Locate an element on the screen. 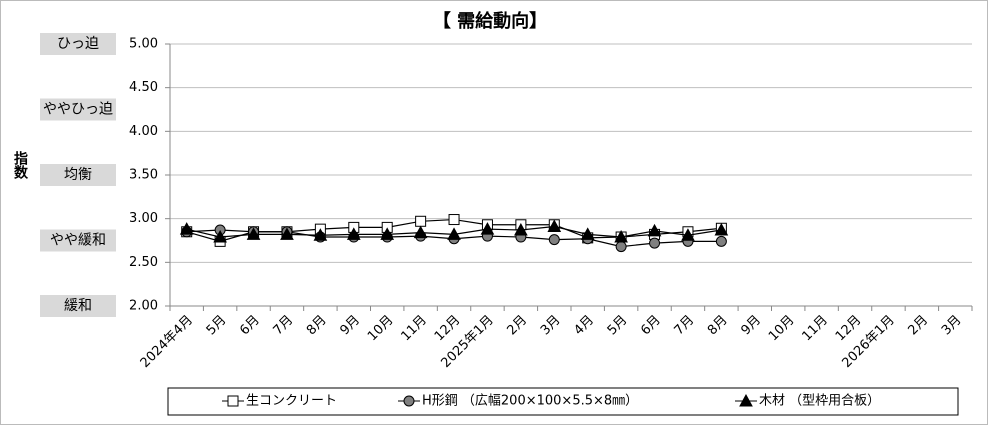 This screenshot has height=425, width=988. y-tick-label: 4.50 is located at coordinates (143, 87).